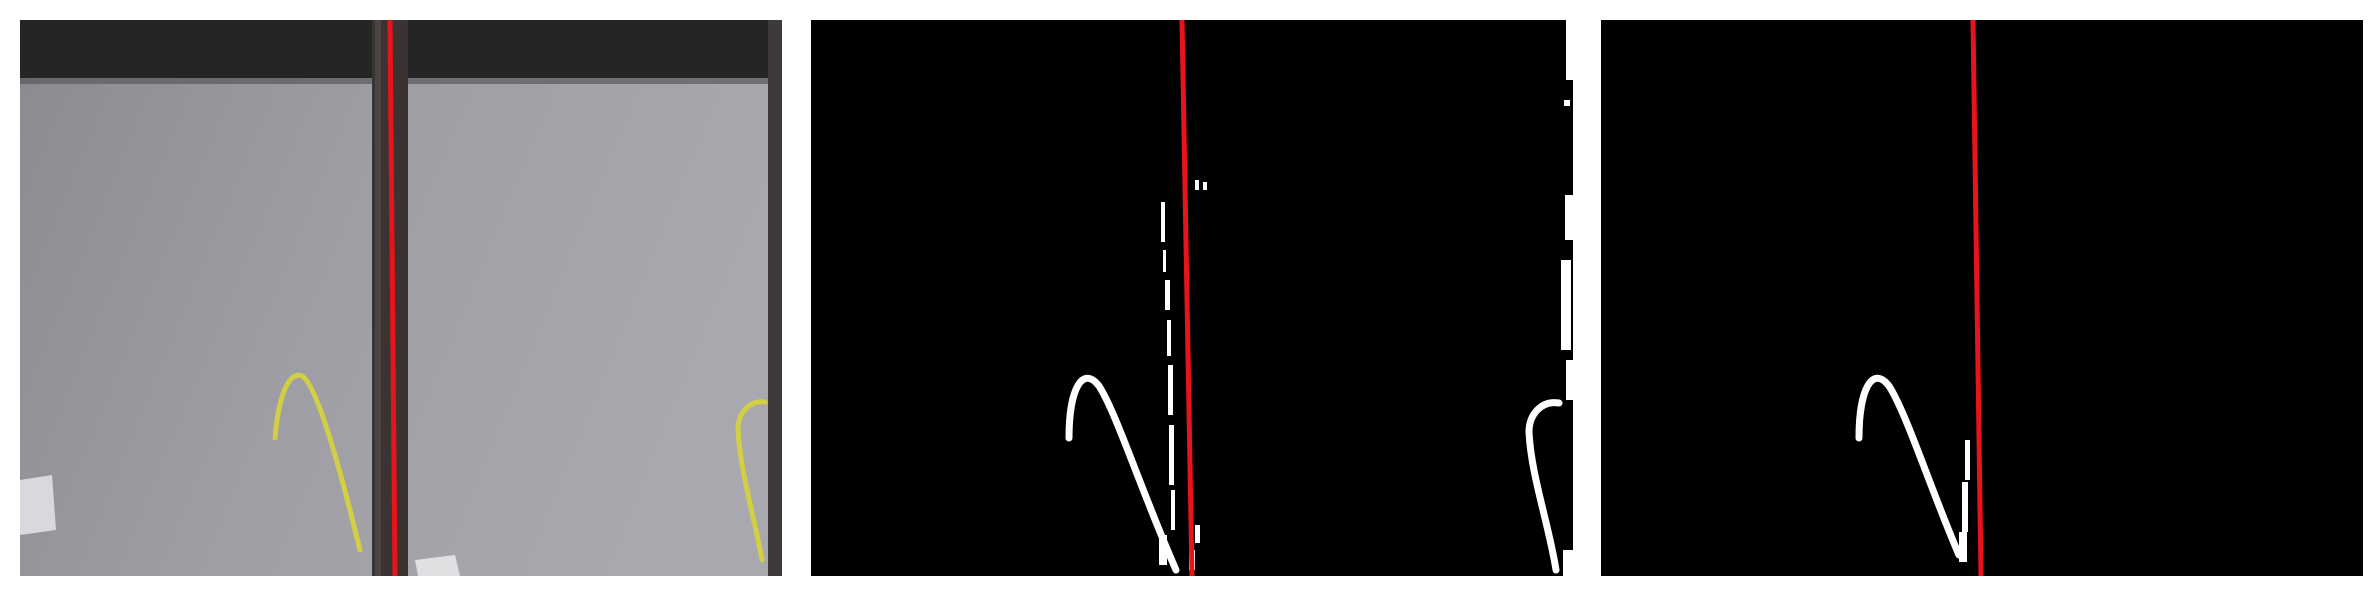 This screenshot has width=2379, height=594. Describe the element at coordinates (1909, 466) in the screenshot. I see `filtered-sprout` at that location.